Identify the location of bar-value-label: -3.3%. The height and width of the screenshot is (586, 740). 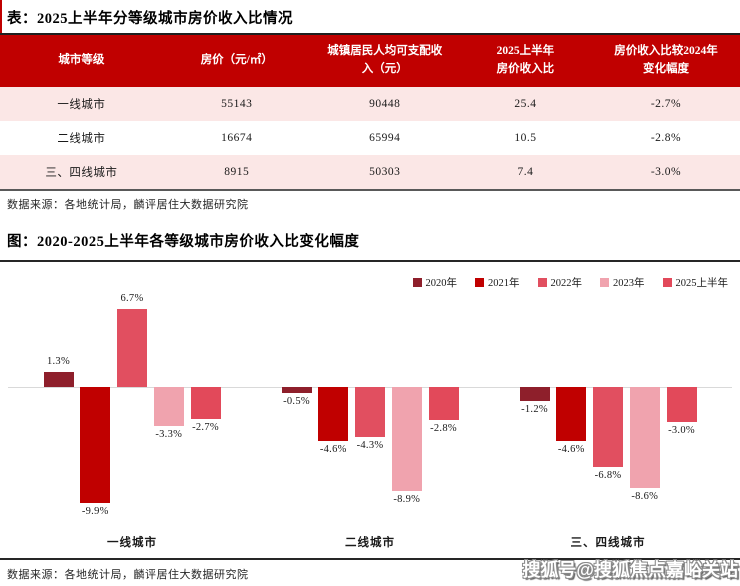
(169, 434).